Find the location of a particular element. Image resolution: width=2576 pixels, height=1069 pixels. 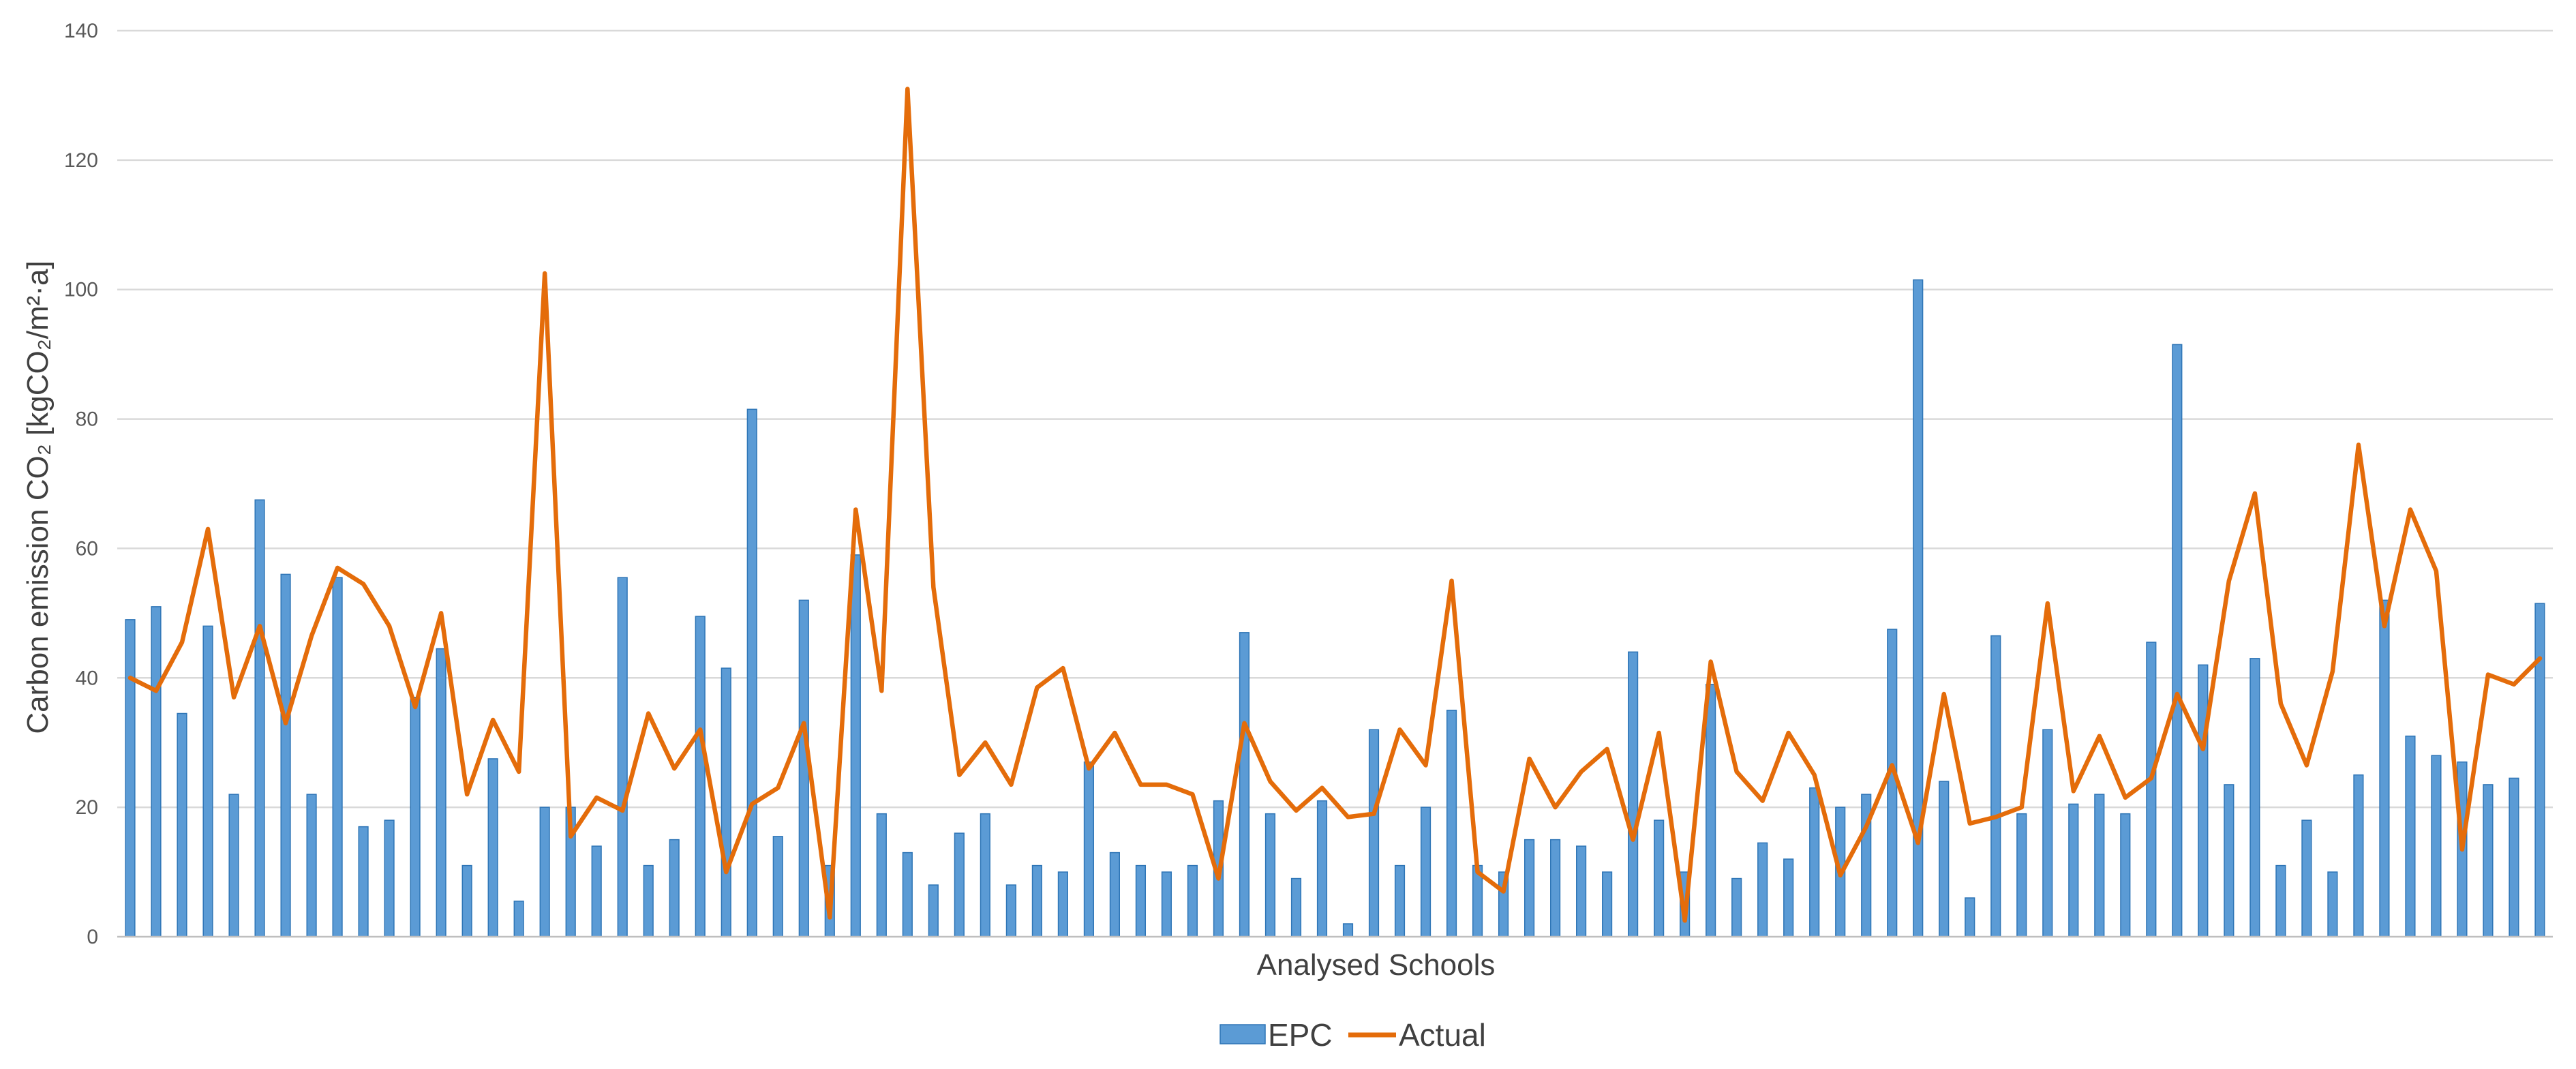

legend-epc-label: EPC is located at coordinates (1301, 1035).